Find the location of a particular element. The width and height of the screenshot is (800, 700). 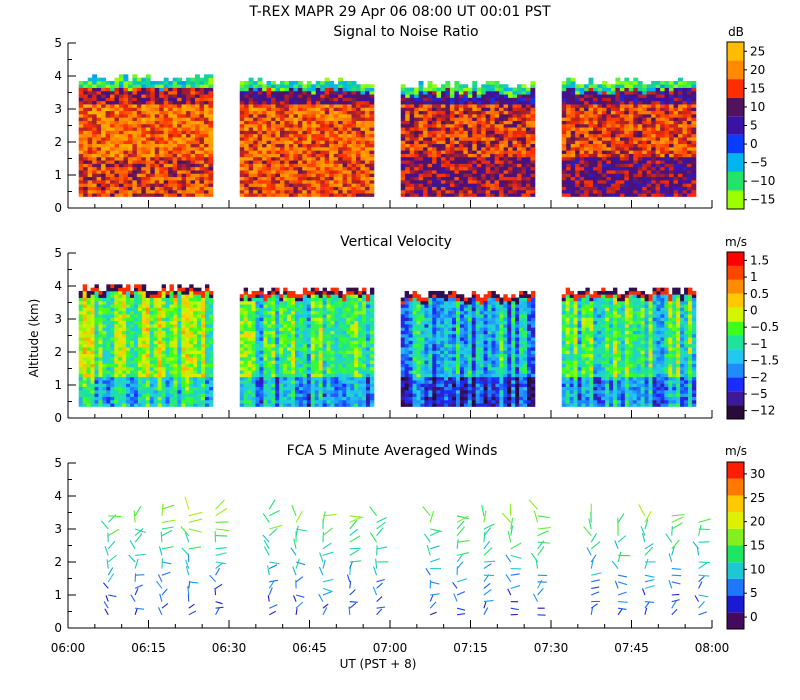

colorbar-tick-label: −5 is located at coordinates (759, 163).